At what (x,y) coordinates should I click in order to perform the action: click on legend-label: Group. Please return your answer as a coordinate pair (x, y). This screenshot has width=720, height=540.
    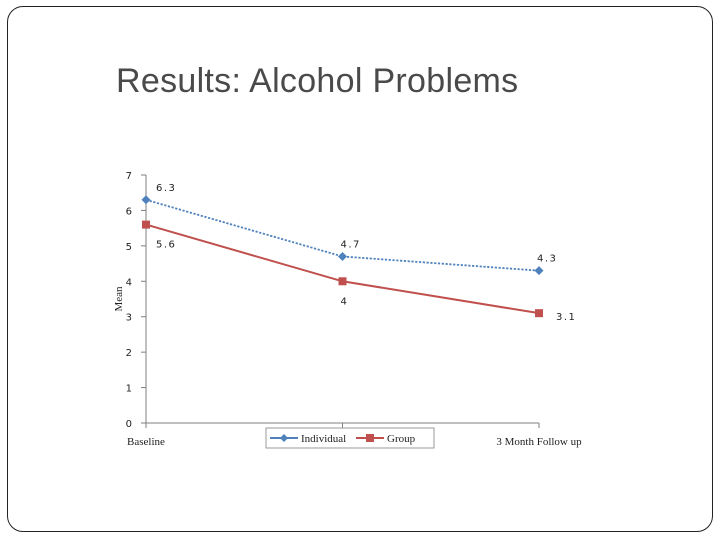
    Looking at the image, I should click on (401, 439).